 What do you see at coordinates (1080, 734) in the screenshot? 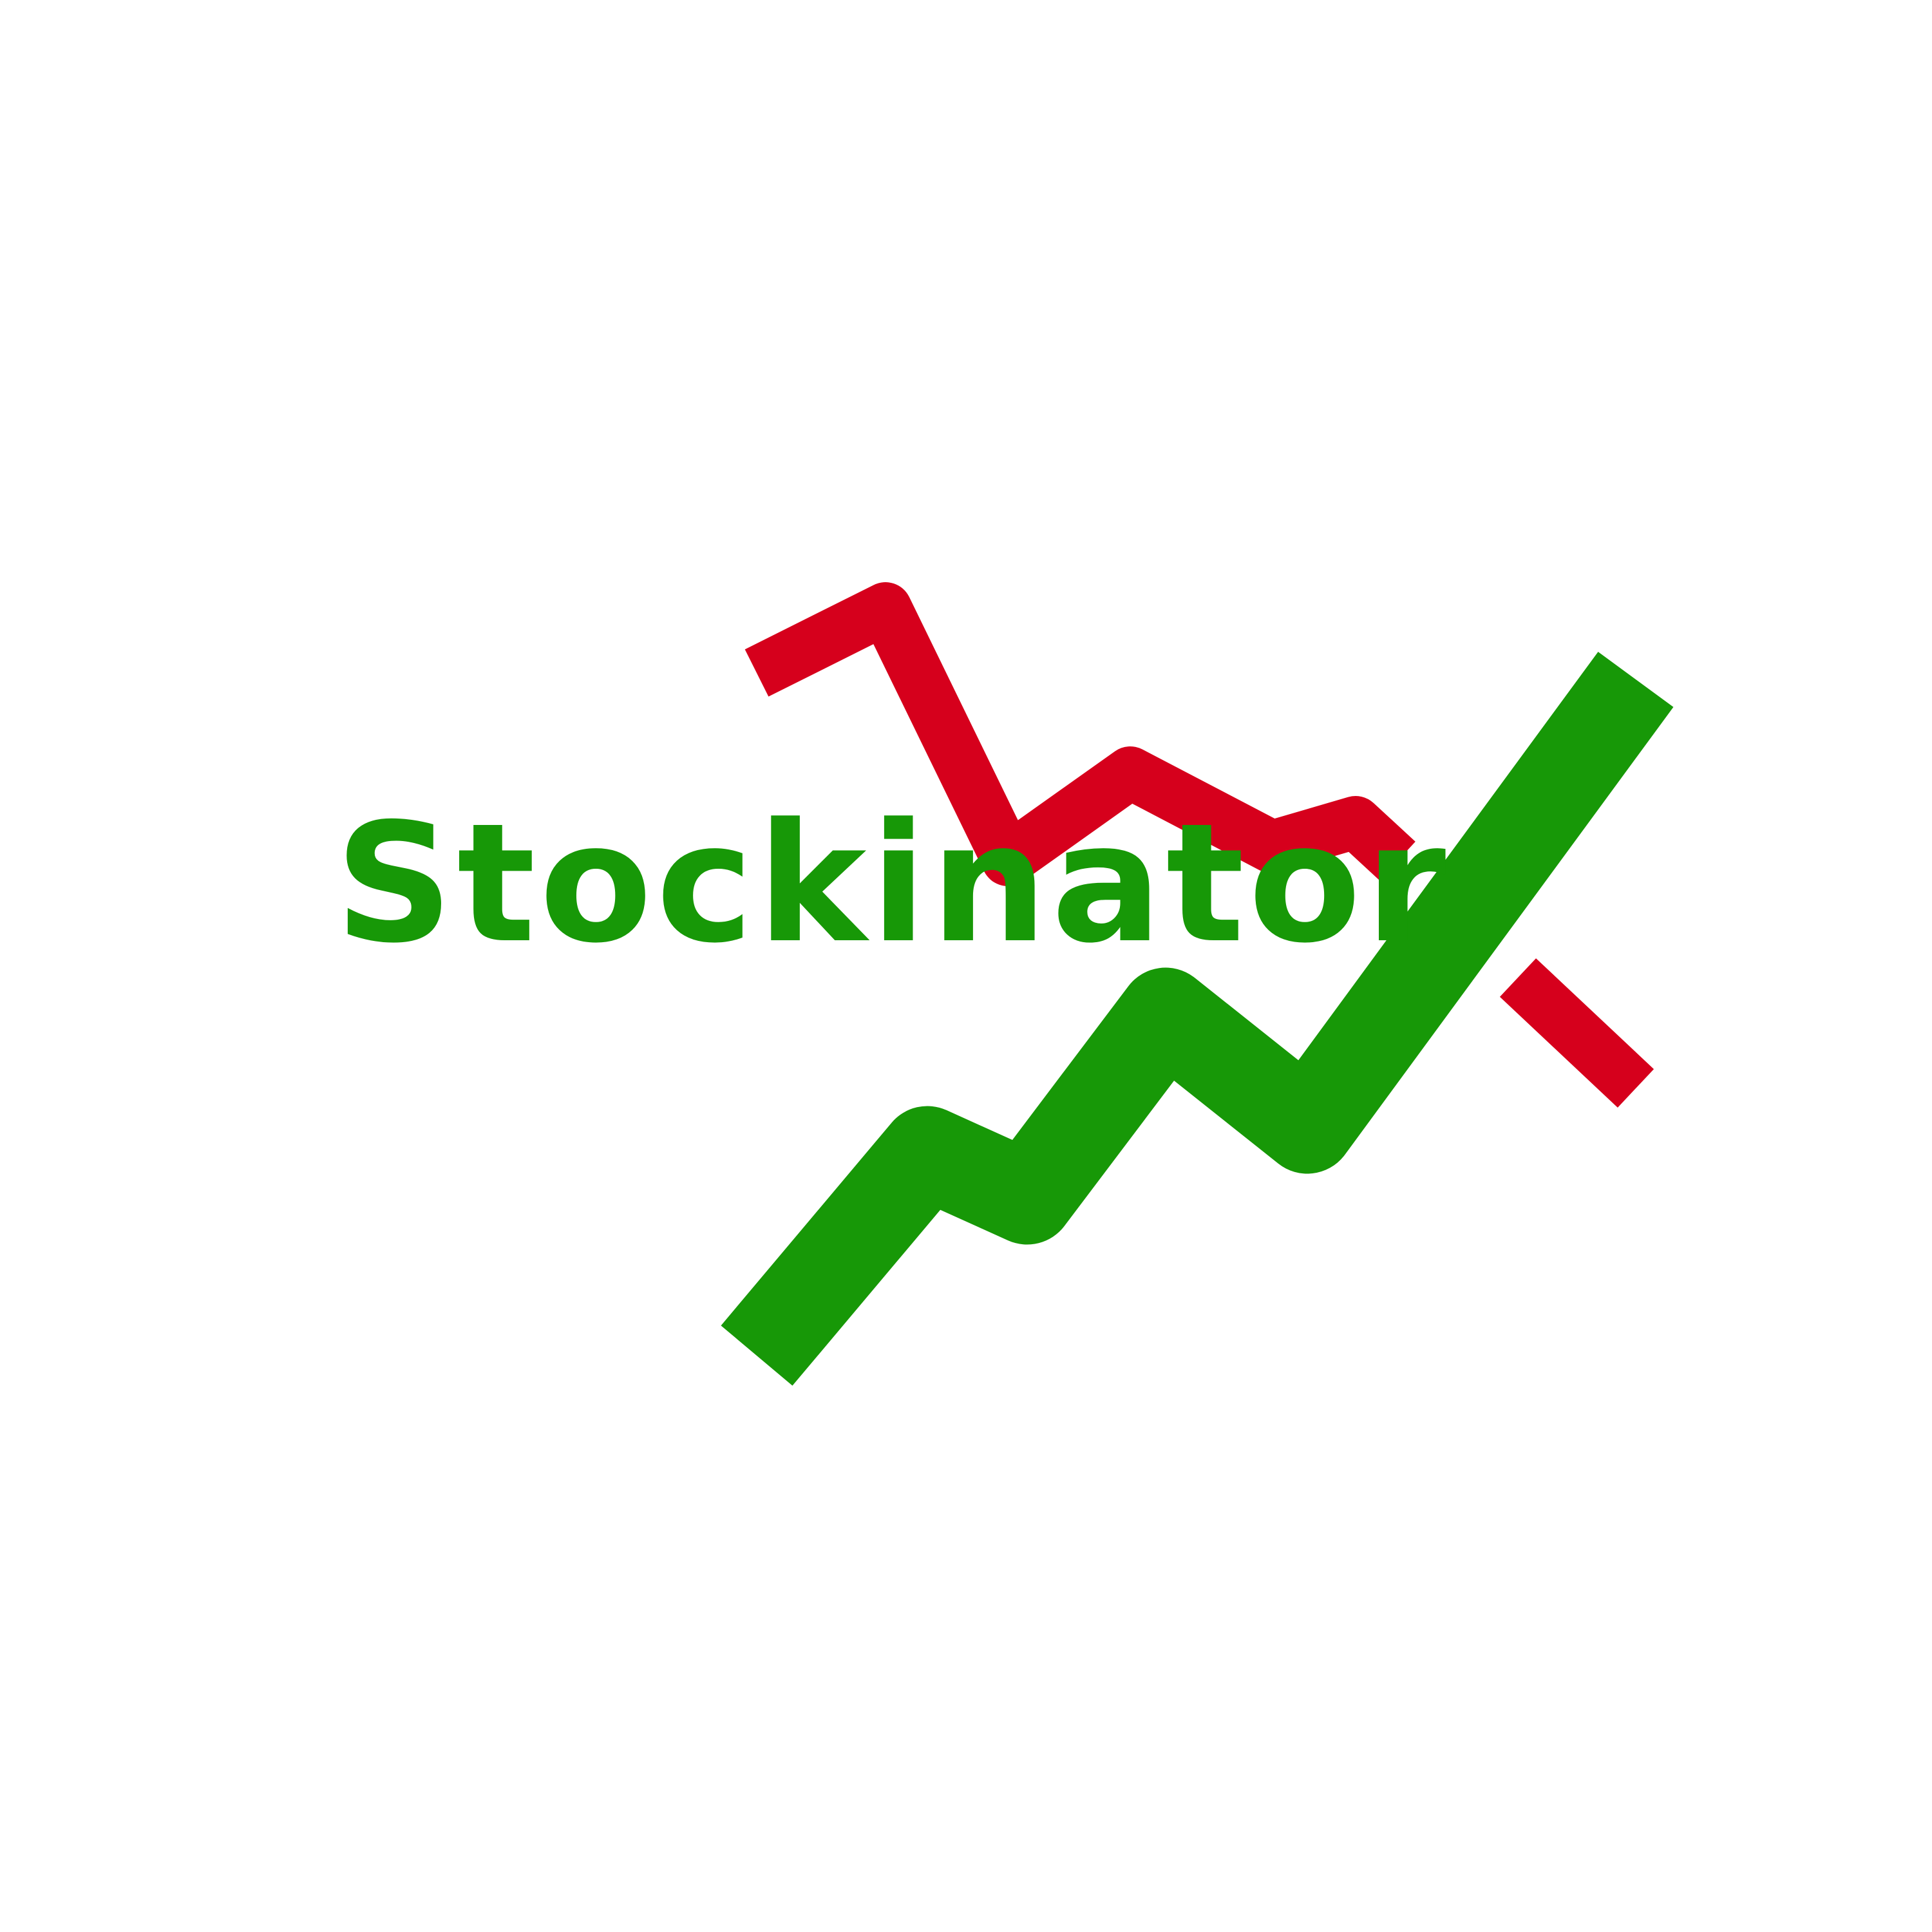
I see `falling-line-icon` at bounding box center [1080, 734].